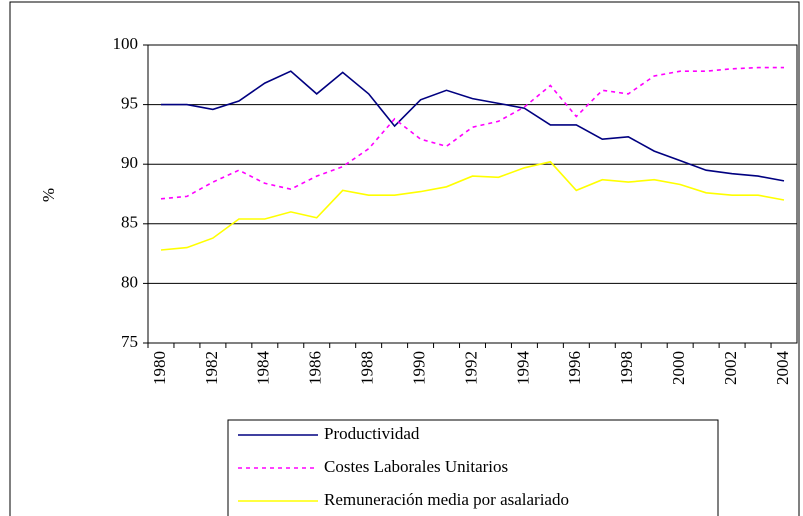  I want to click on legend-box, so click(473, 467).